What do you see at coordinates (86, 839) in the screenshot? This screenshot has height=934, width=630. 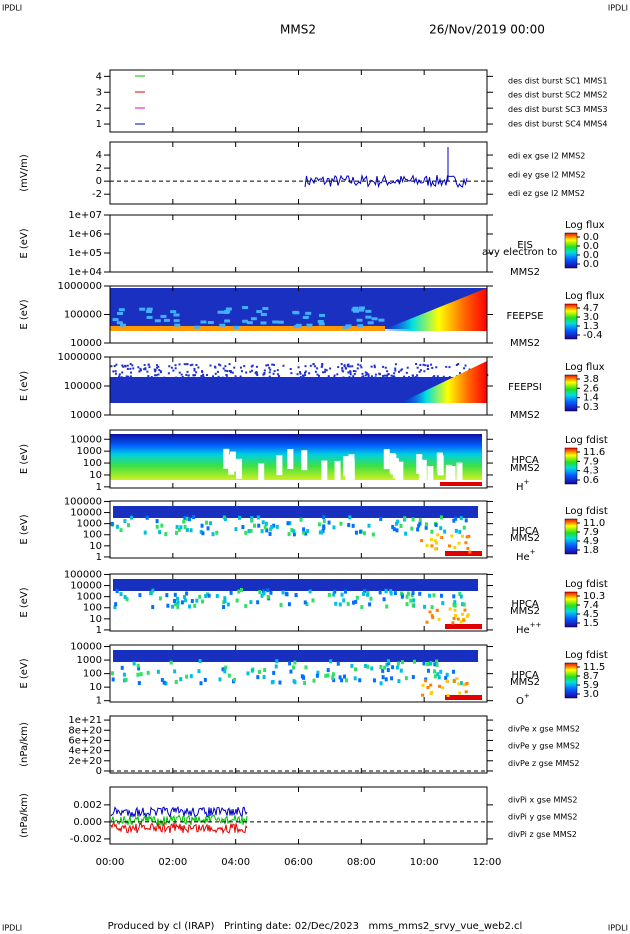 I see `y-tick-label: -0.002` at bounding box center [86, 839].